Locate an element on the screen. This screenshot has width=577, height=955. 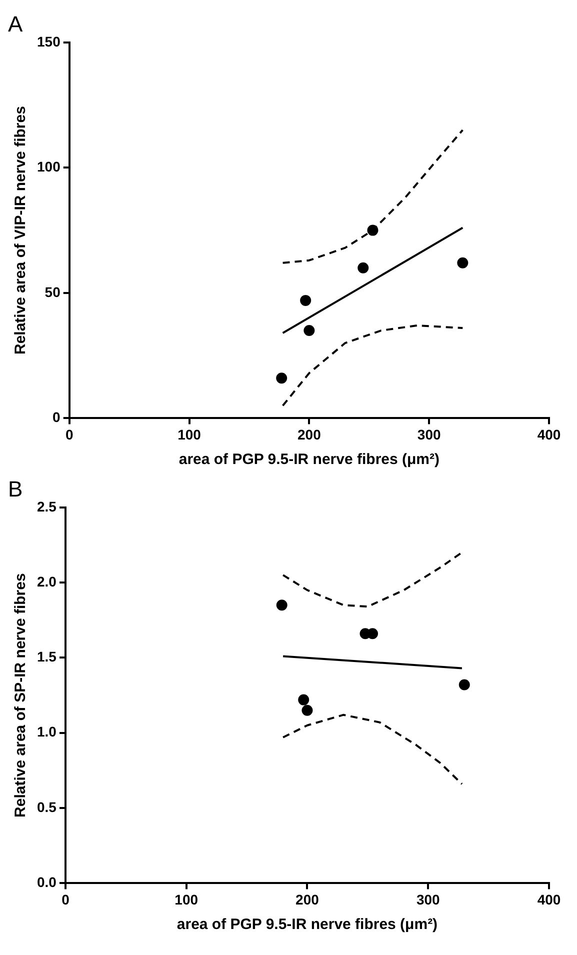
y-tick-label: 100 is located at coordinates (49, 166).